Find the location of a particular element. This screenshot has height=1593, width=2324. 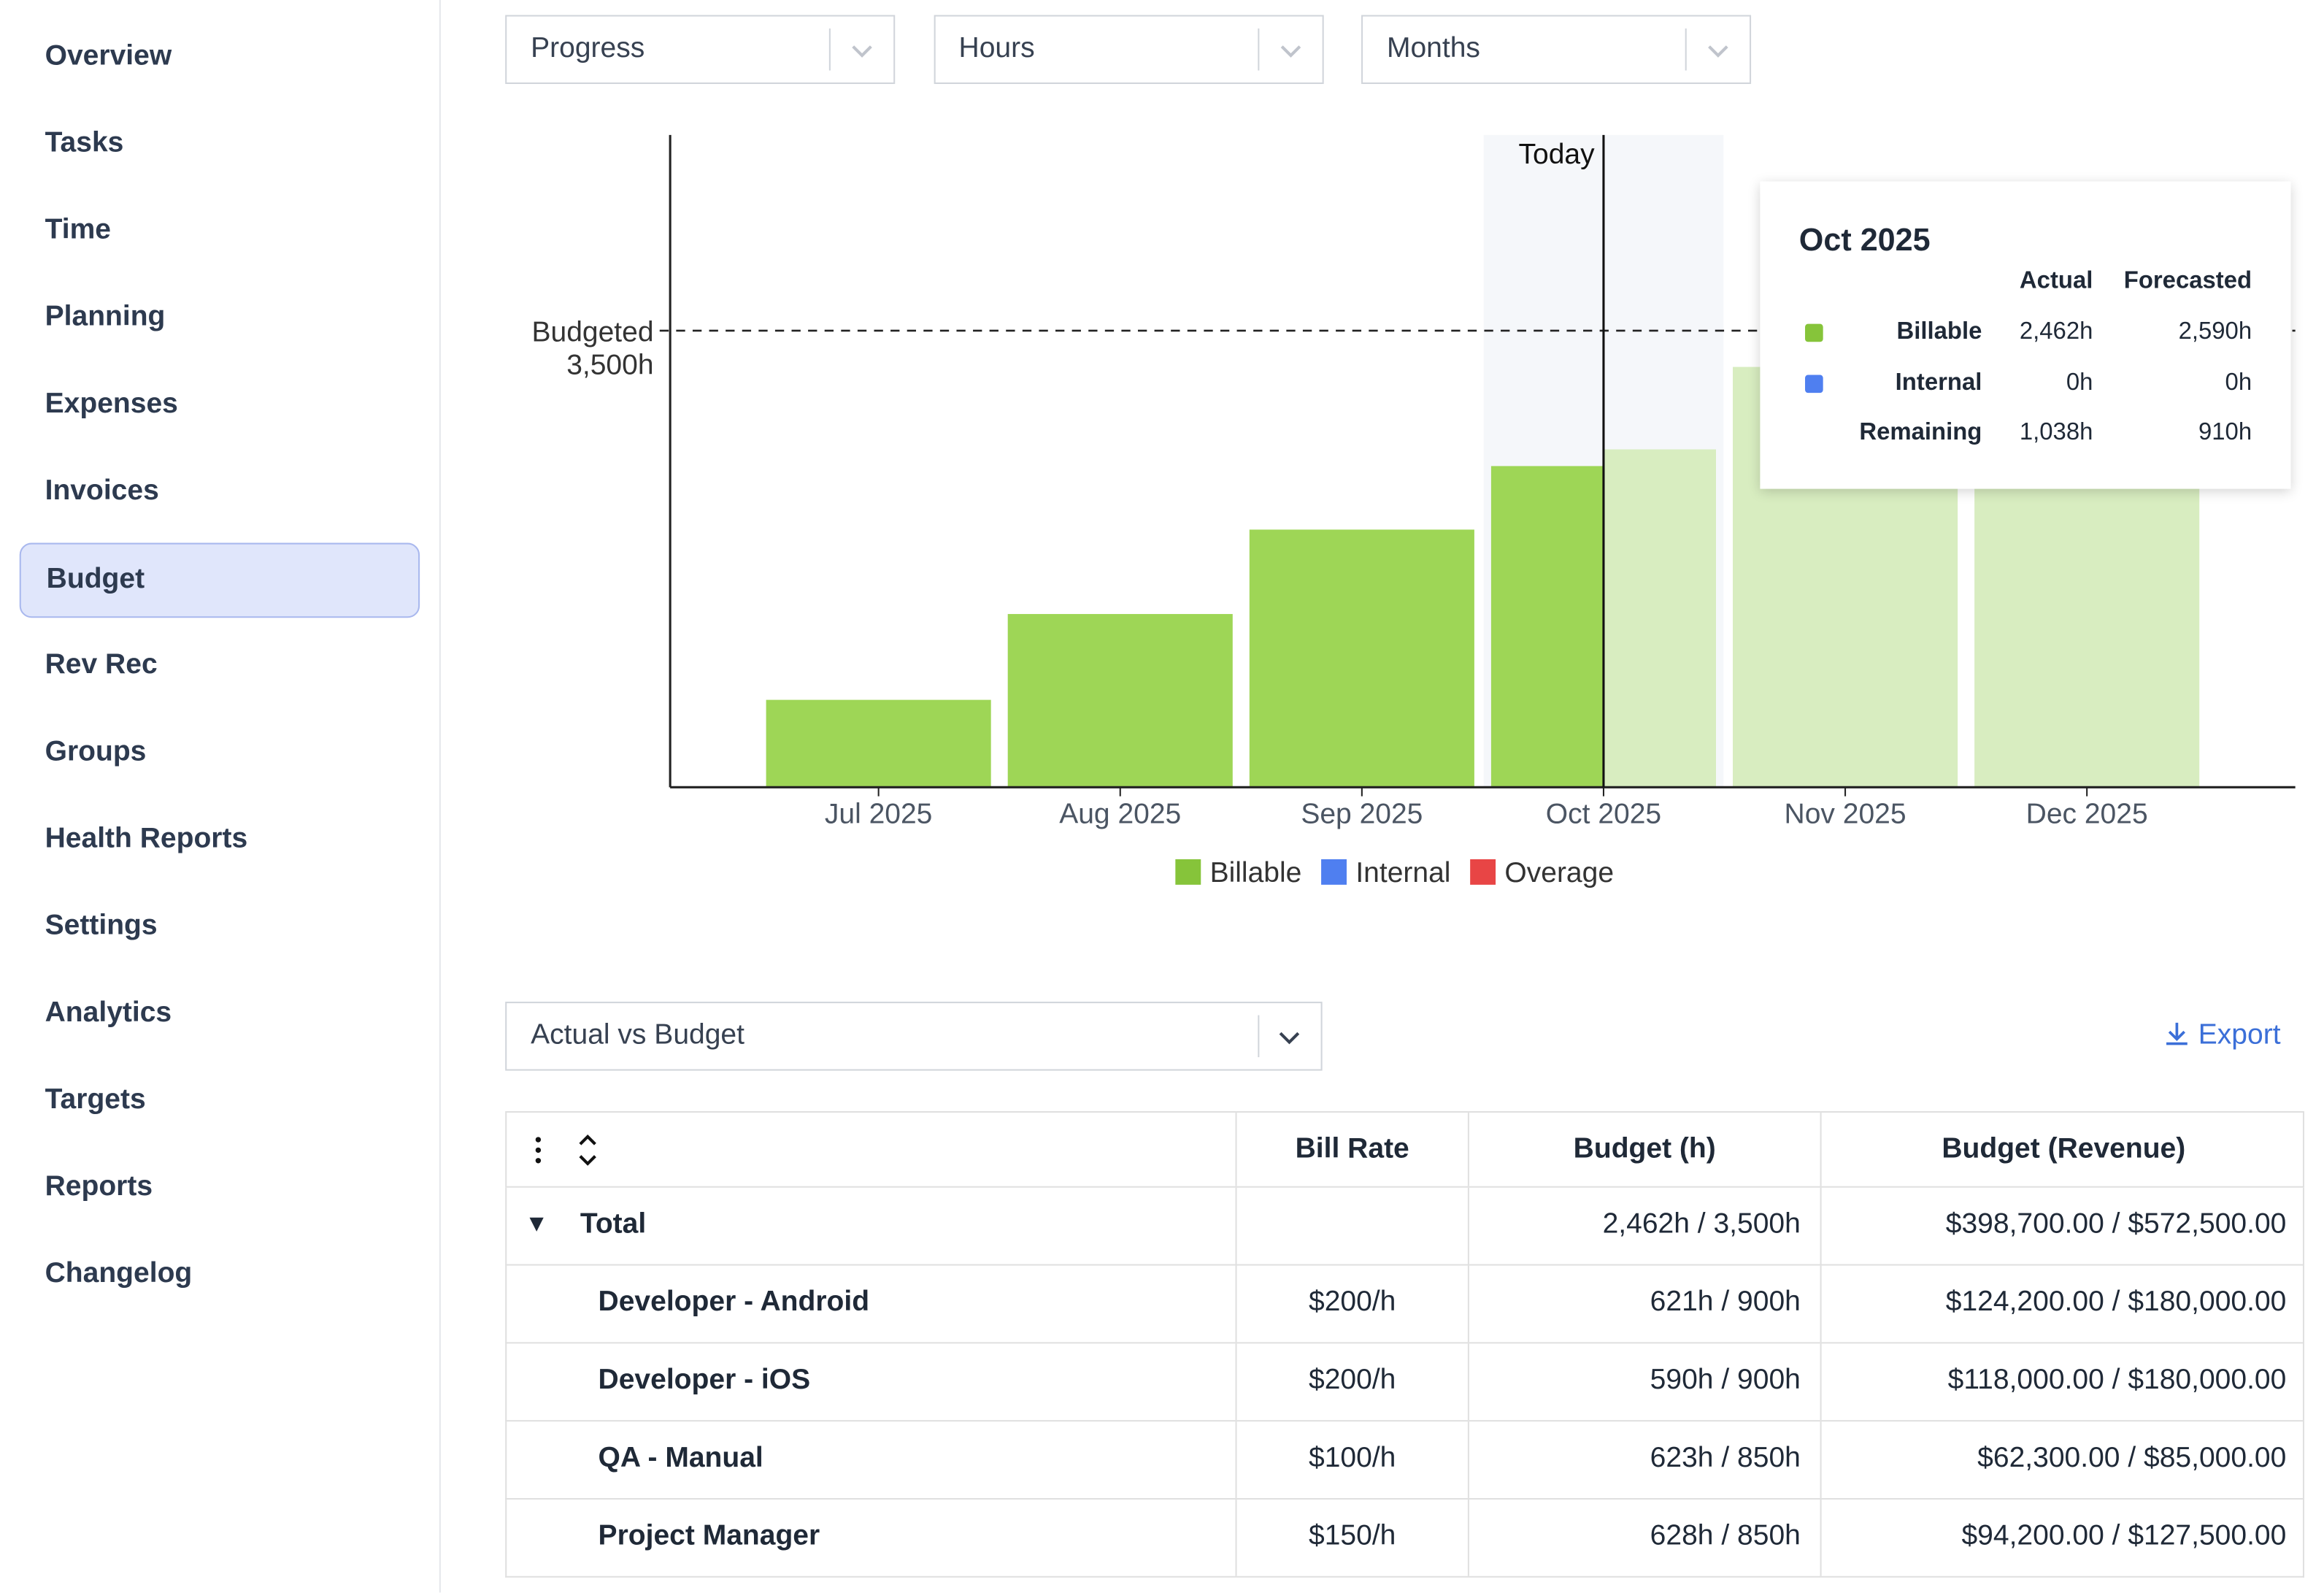

export-label: Export is located at coordinates (2239, 1035).